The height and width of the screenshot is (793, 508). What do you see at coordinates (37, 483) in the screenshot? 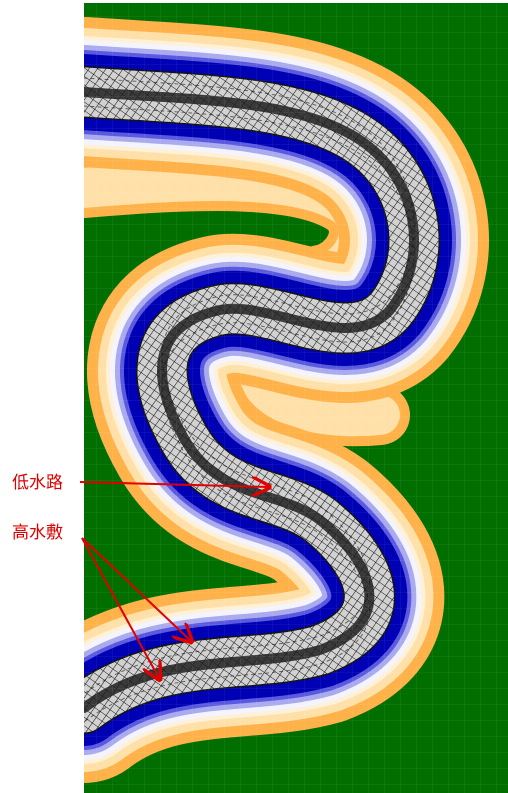
I see `low-channel-label: 低水路` at bounding box center [37, 483].